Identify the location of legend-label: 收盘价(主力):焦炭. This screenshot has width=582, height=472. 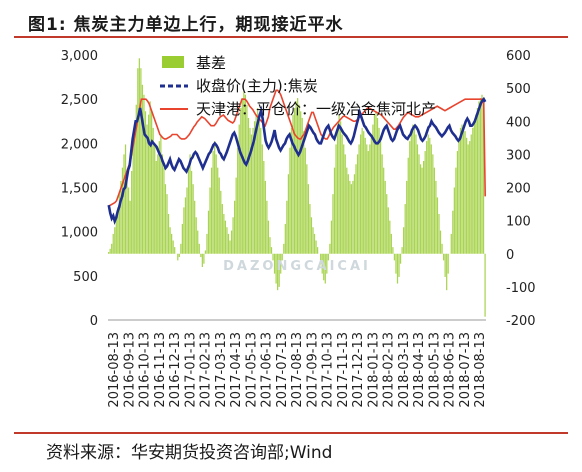
(257, 86).